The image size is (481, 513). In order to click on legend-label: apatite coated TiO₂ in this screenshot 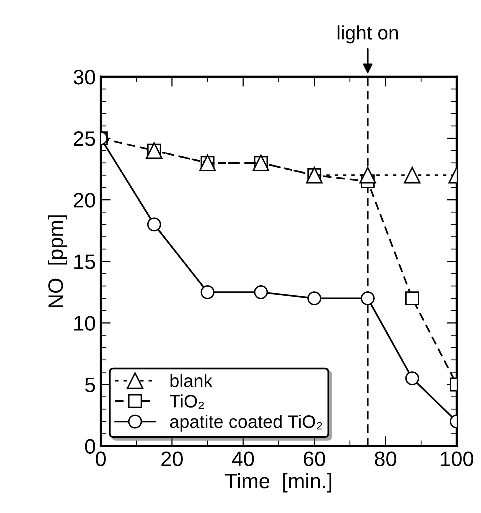, I will do `click(246, 423)`.